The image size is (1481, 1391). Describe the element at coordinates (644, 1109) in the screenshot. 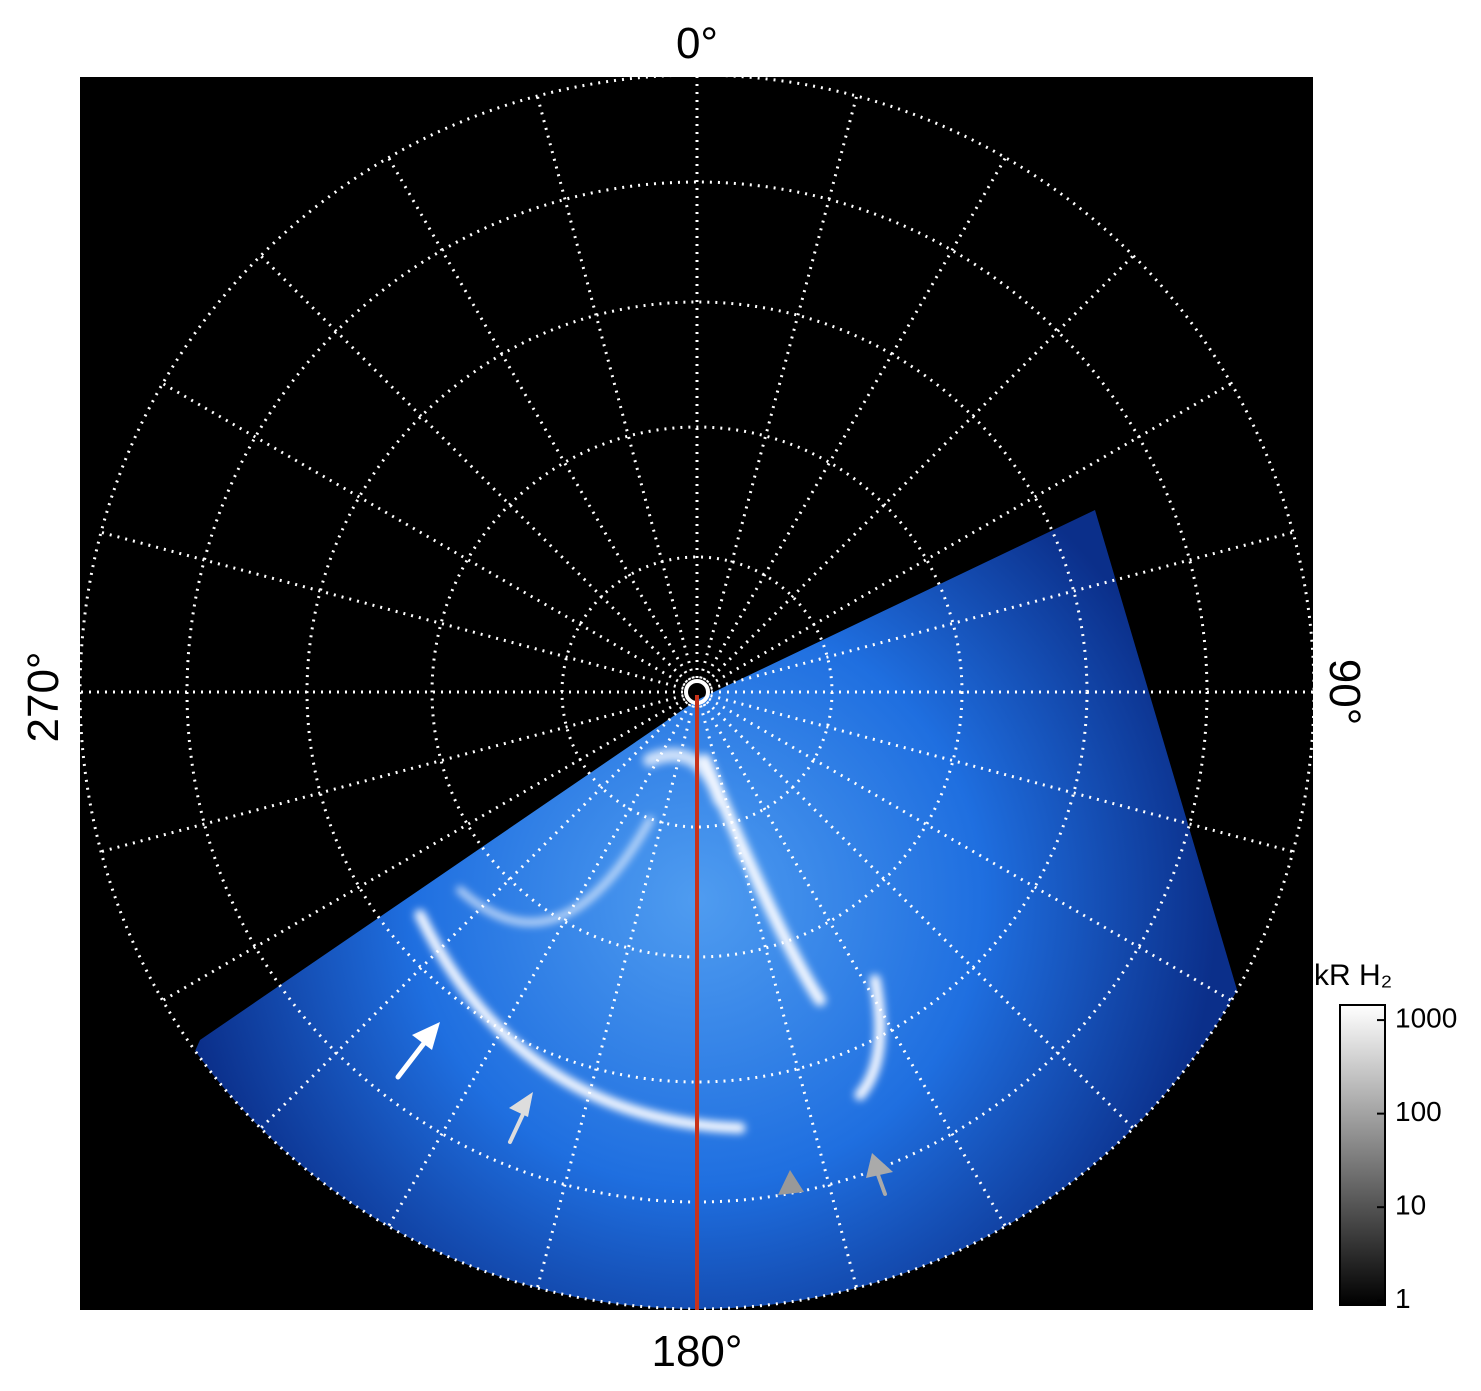

I see `arrows` at that location.